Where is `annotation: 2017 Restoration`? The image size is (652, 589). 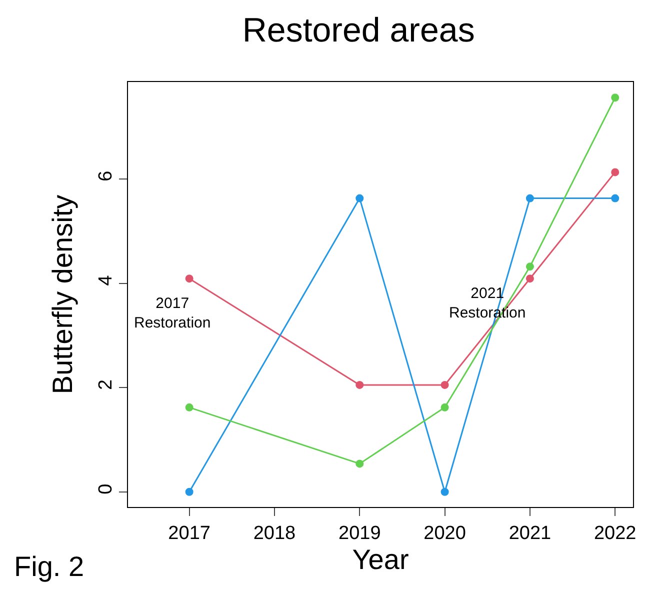
annotation: 2017 Restoration is located at coordinates (172, 313).